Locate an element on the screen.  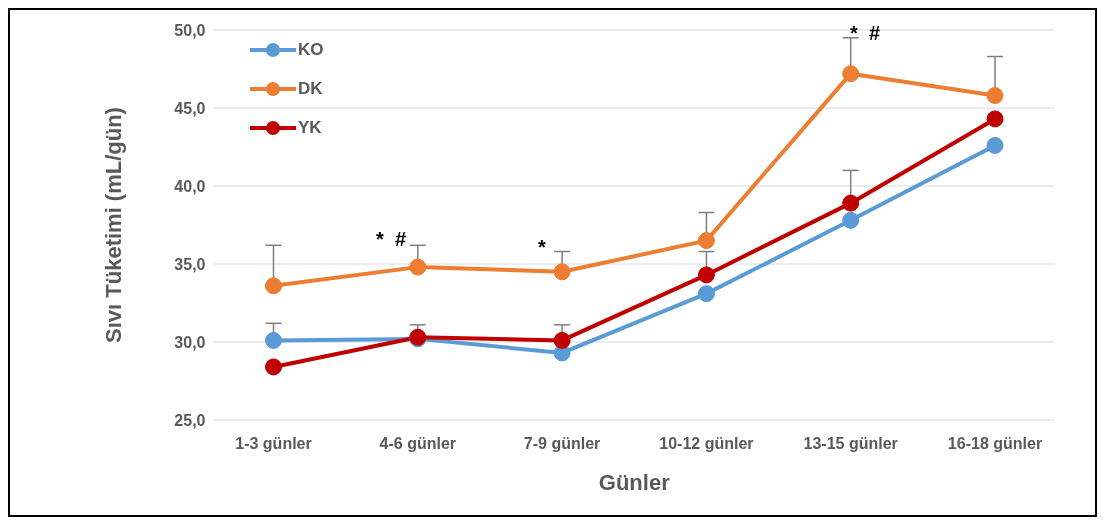
y-tick-label: 45,0 is located at coordinates (190, 108).